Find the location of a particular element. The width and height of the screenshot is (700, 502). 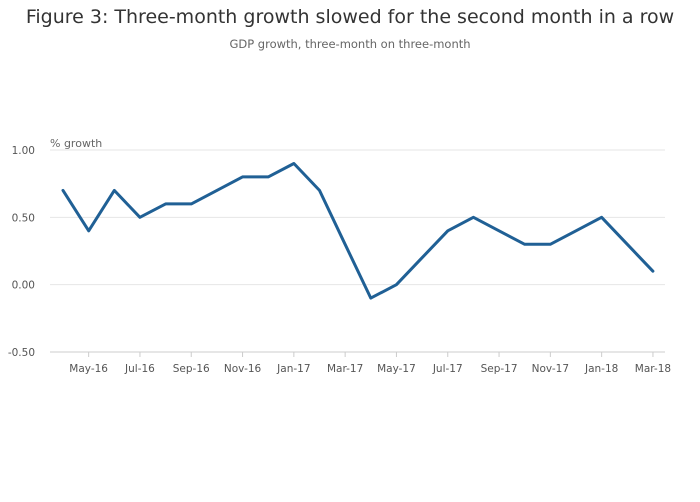

x-tick-label: Nov-16 is located at coordinates (243, 369).